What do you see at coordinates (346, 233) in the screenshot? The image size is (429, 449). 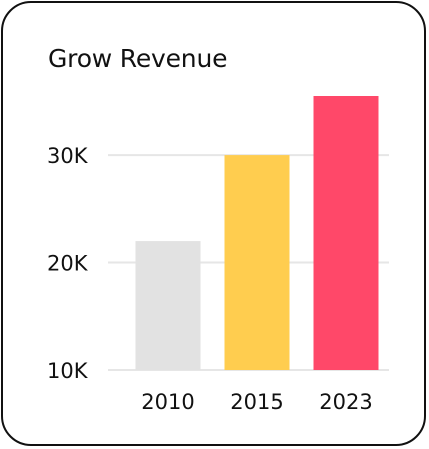 I see `bar-2023` at bounding box center [346, 233].